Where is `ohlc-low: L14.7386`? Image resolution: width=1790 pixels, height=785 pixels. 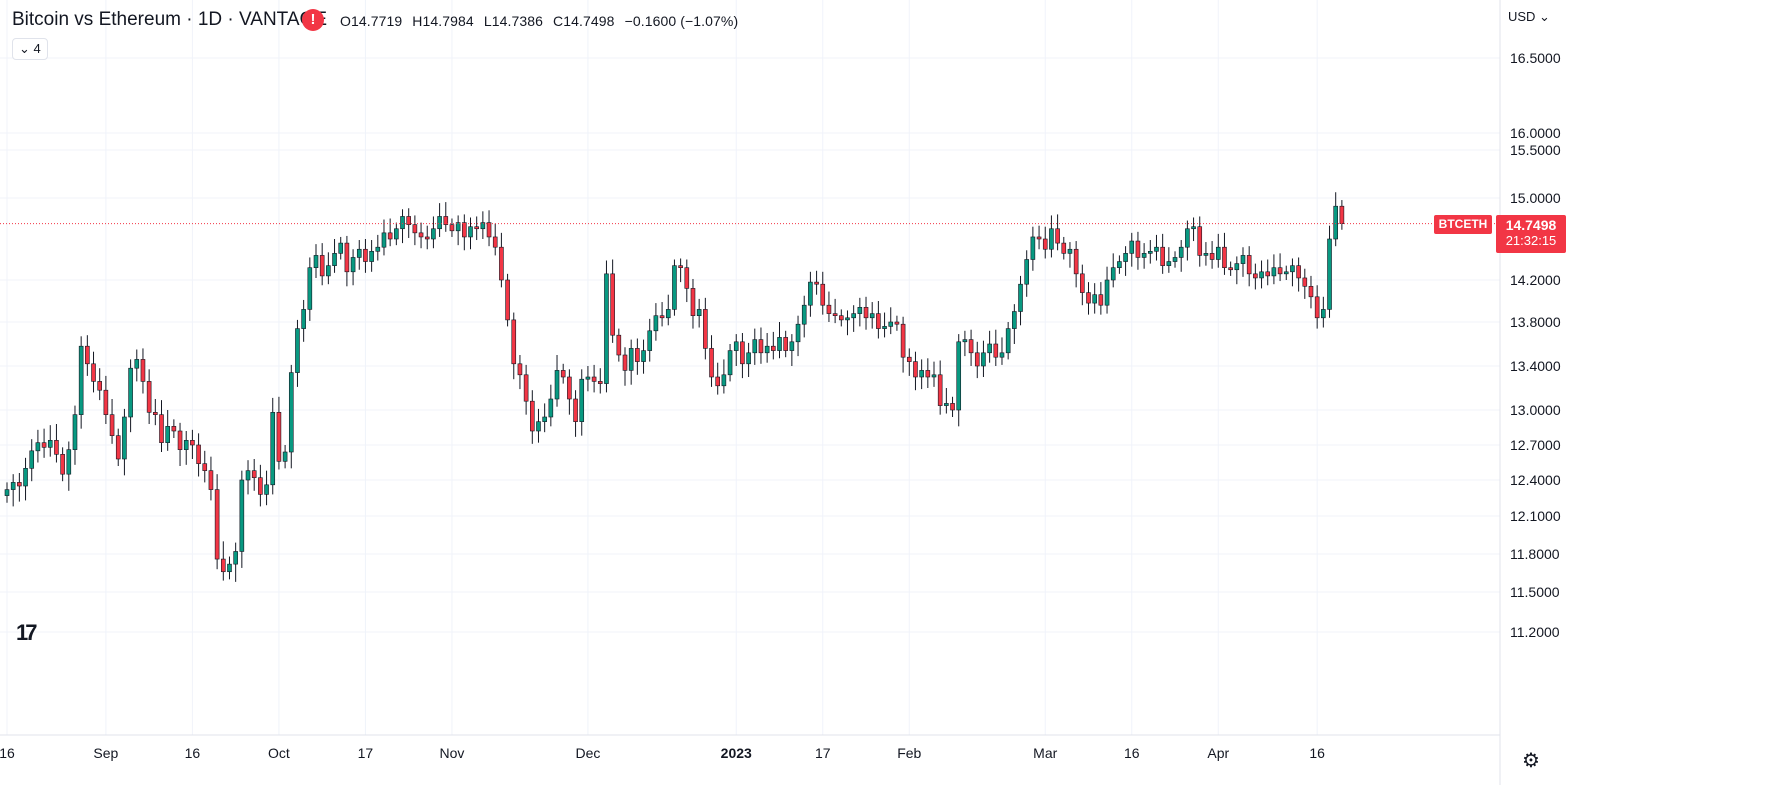 ohlc-low: L14.7386 is located at coordinates (513, 21).